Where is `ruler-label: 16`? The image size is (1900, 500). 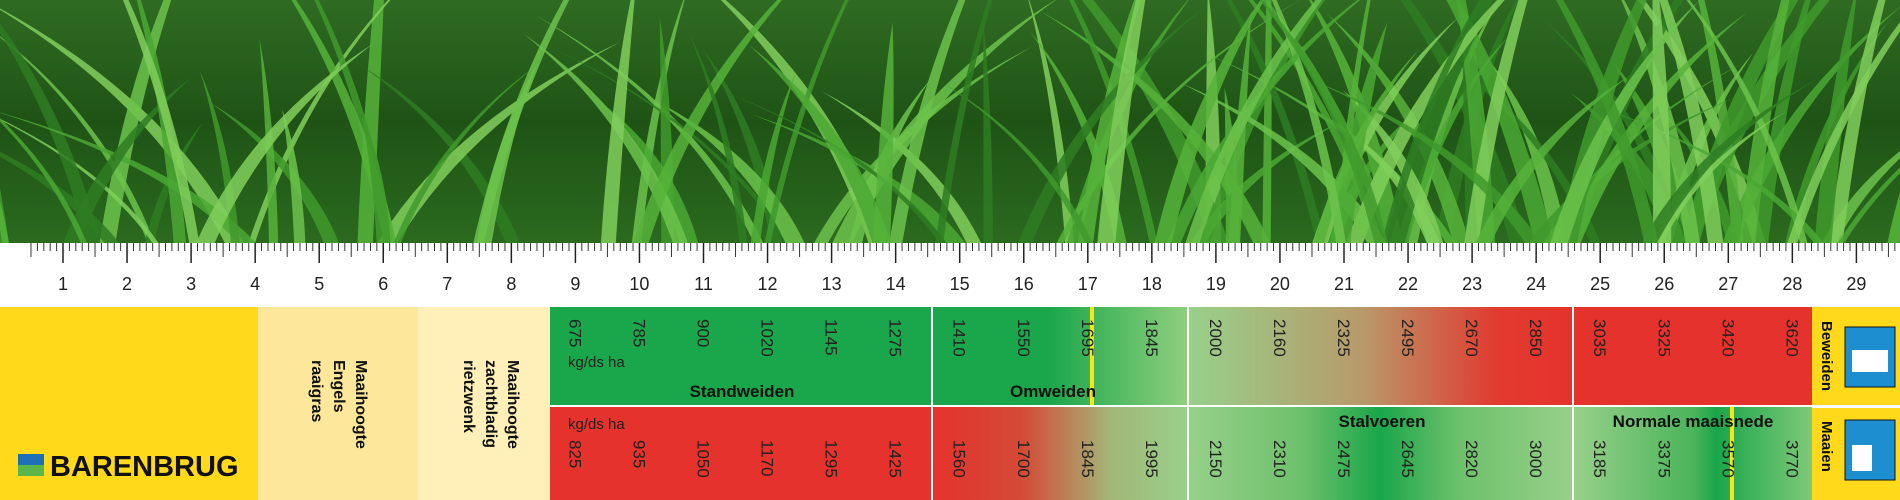
ruler-label: 16 is located at coordinates (1024, 284).